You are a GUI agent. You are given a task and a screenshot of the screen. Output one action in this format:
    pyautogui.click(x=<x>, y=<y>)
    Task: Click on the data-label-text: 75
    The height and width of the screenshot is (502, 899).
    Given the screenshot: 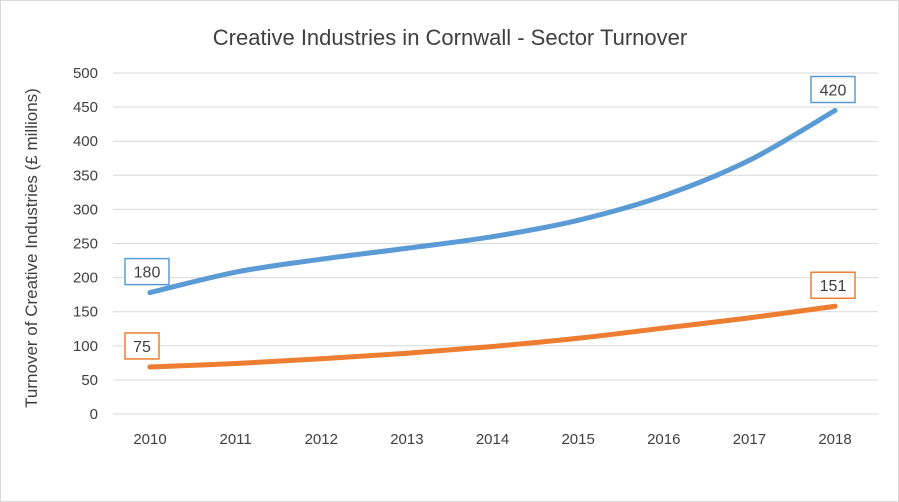 What is the action you would take?
    pyautogui.click(x=142, y=347)
    